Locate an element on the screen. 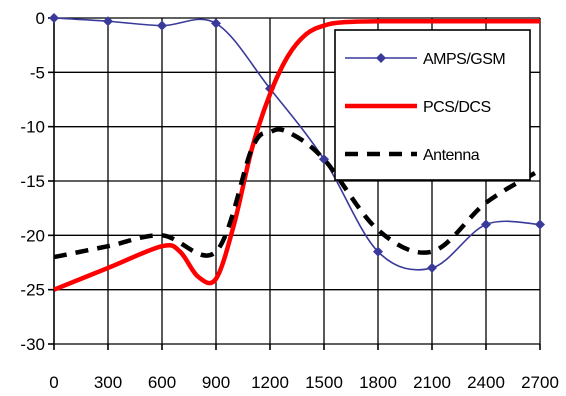 Image resolution: width=566 pixels, height=396 pixels. y-tick-label: -15 is located at coordinates (32, 181).